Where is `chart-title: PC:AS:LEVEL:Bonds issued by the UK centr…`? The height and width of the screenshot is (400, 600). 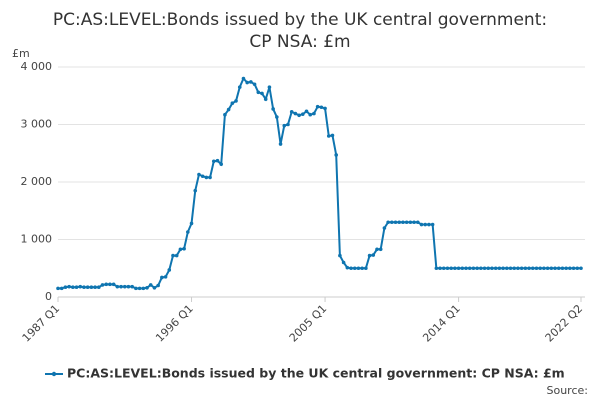 chart-title: PC:AS:LEVEL:Bonds issued by the UK centr… is located at coordinates (300, 20).